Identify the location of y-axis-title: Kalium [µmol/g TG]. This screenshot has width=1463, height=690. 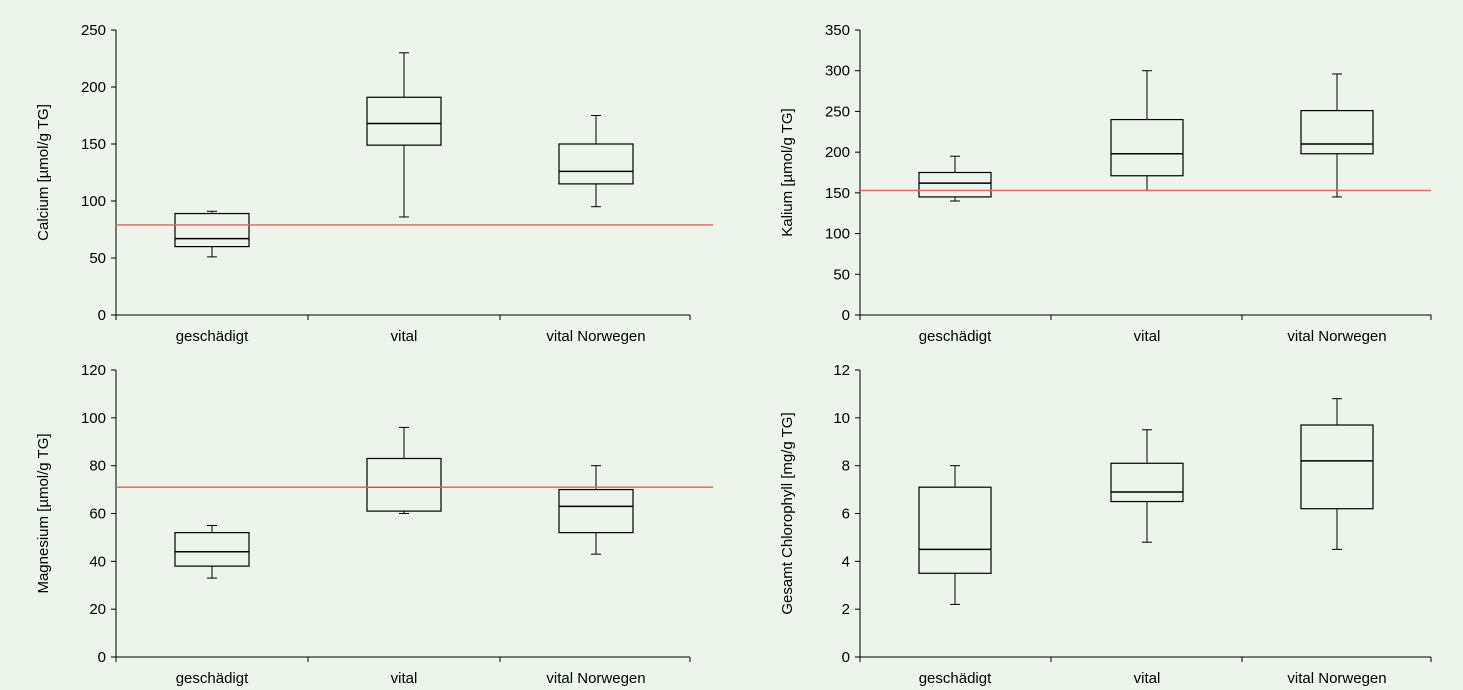
(787, 172).